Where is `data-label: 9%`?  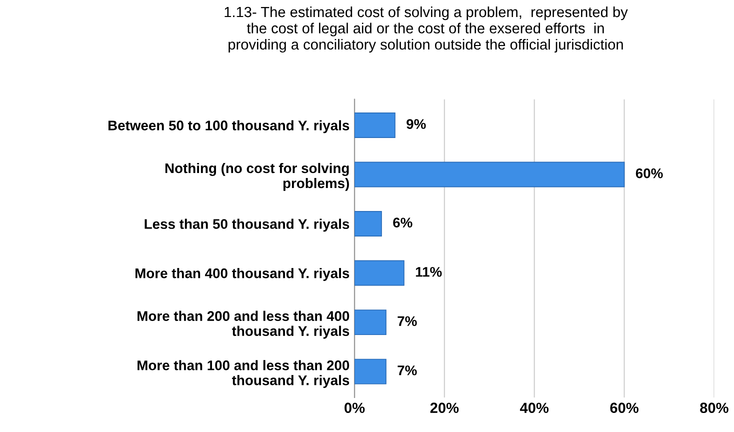 data-label: 9% is located at coordinates (416, 124).